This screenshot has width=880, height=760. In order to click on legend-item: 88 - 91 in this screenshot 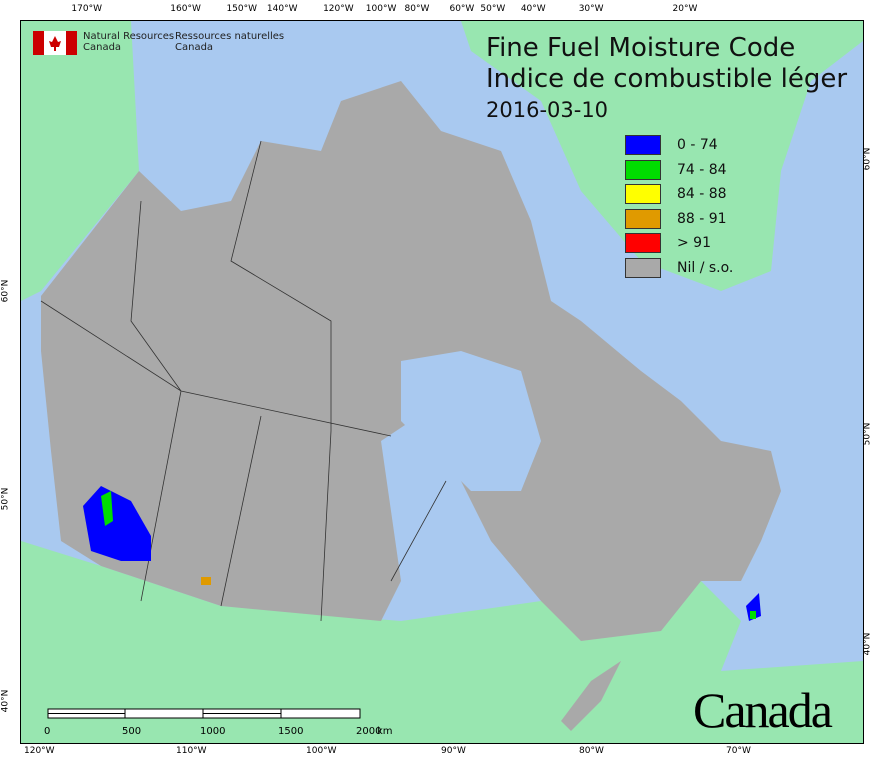, I will do `click(679, 219)`.